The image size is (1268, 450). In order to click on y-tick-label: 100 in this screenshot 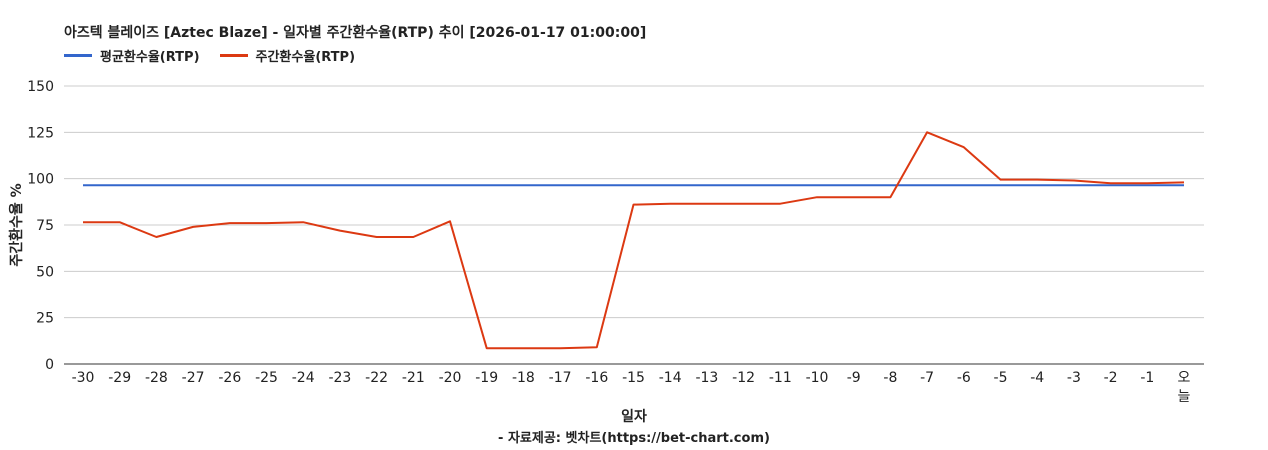, I will do `click(40, 180)`.